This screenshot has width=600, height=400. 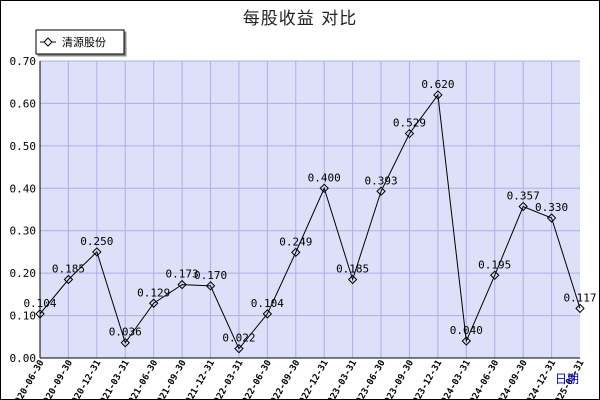 I want to click on legend-diamond-marker, so click(x=48, y=42).